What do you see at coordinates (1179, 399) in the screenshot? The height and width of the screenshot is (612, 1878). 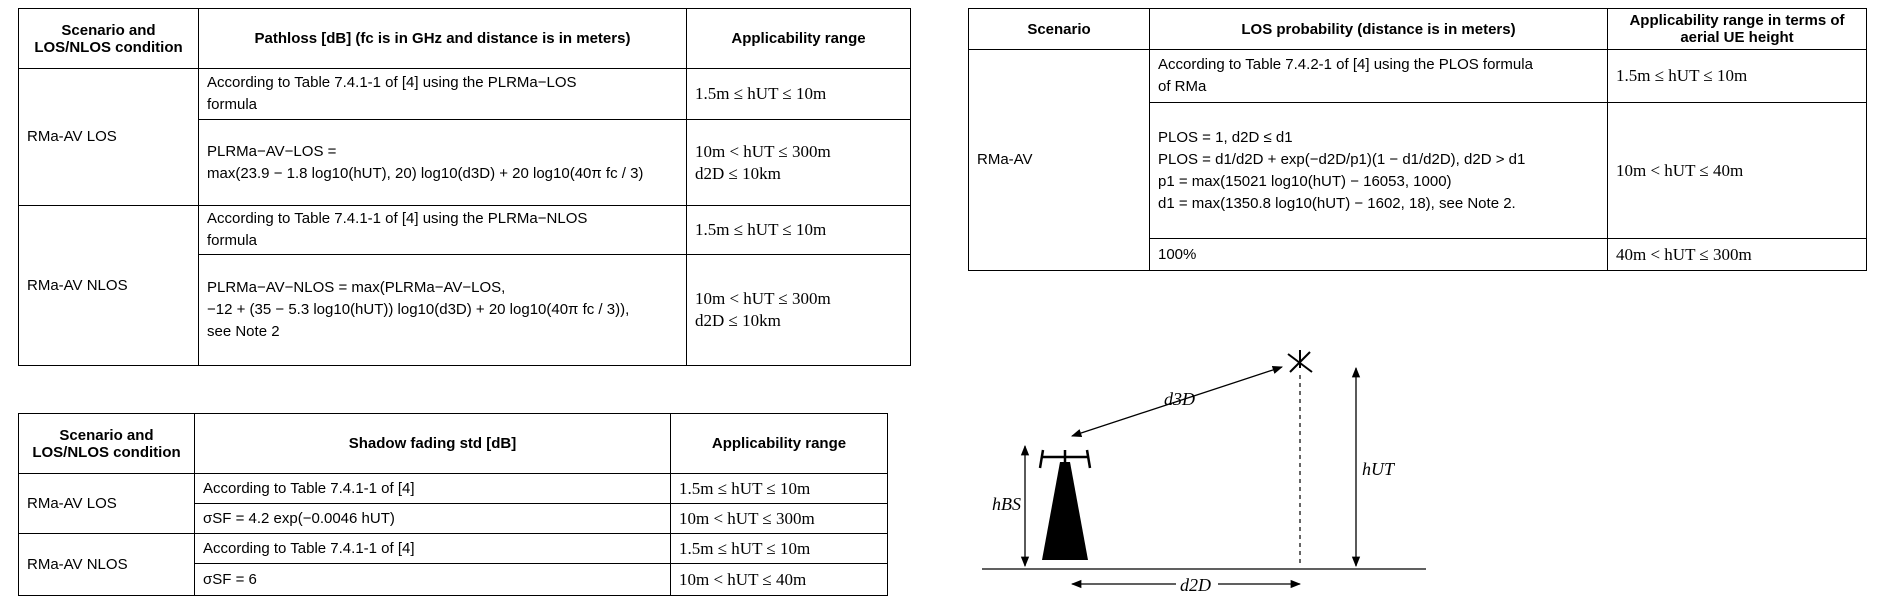 I see `d-3d-label: d3D` at bounding box center [1179, 399].